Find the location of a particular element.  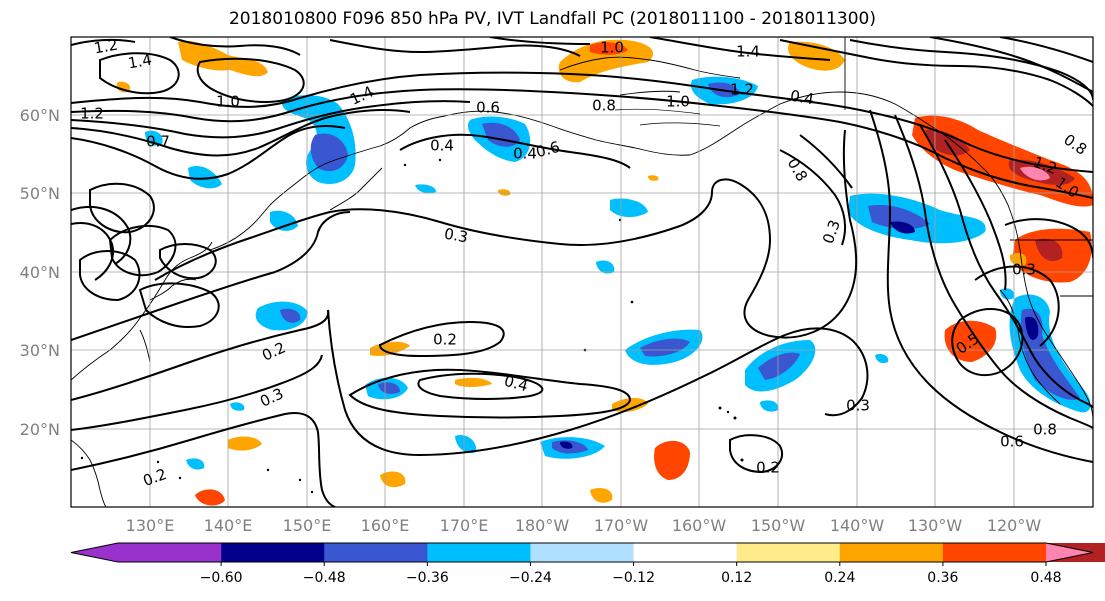

lon-label: 160°W is located at coordinates (699, 525).